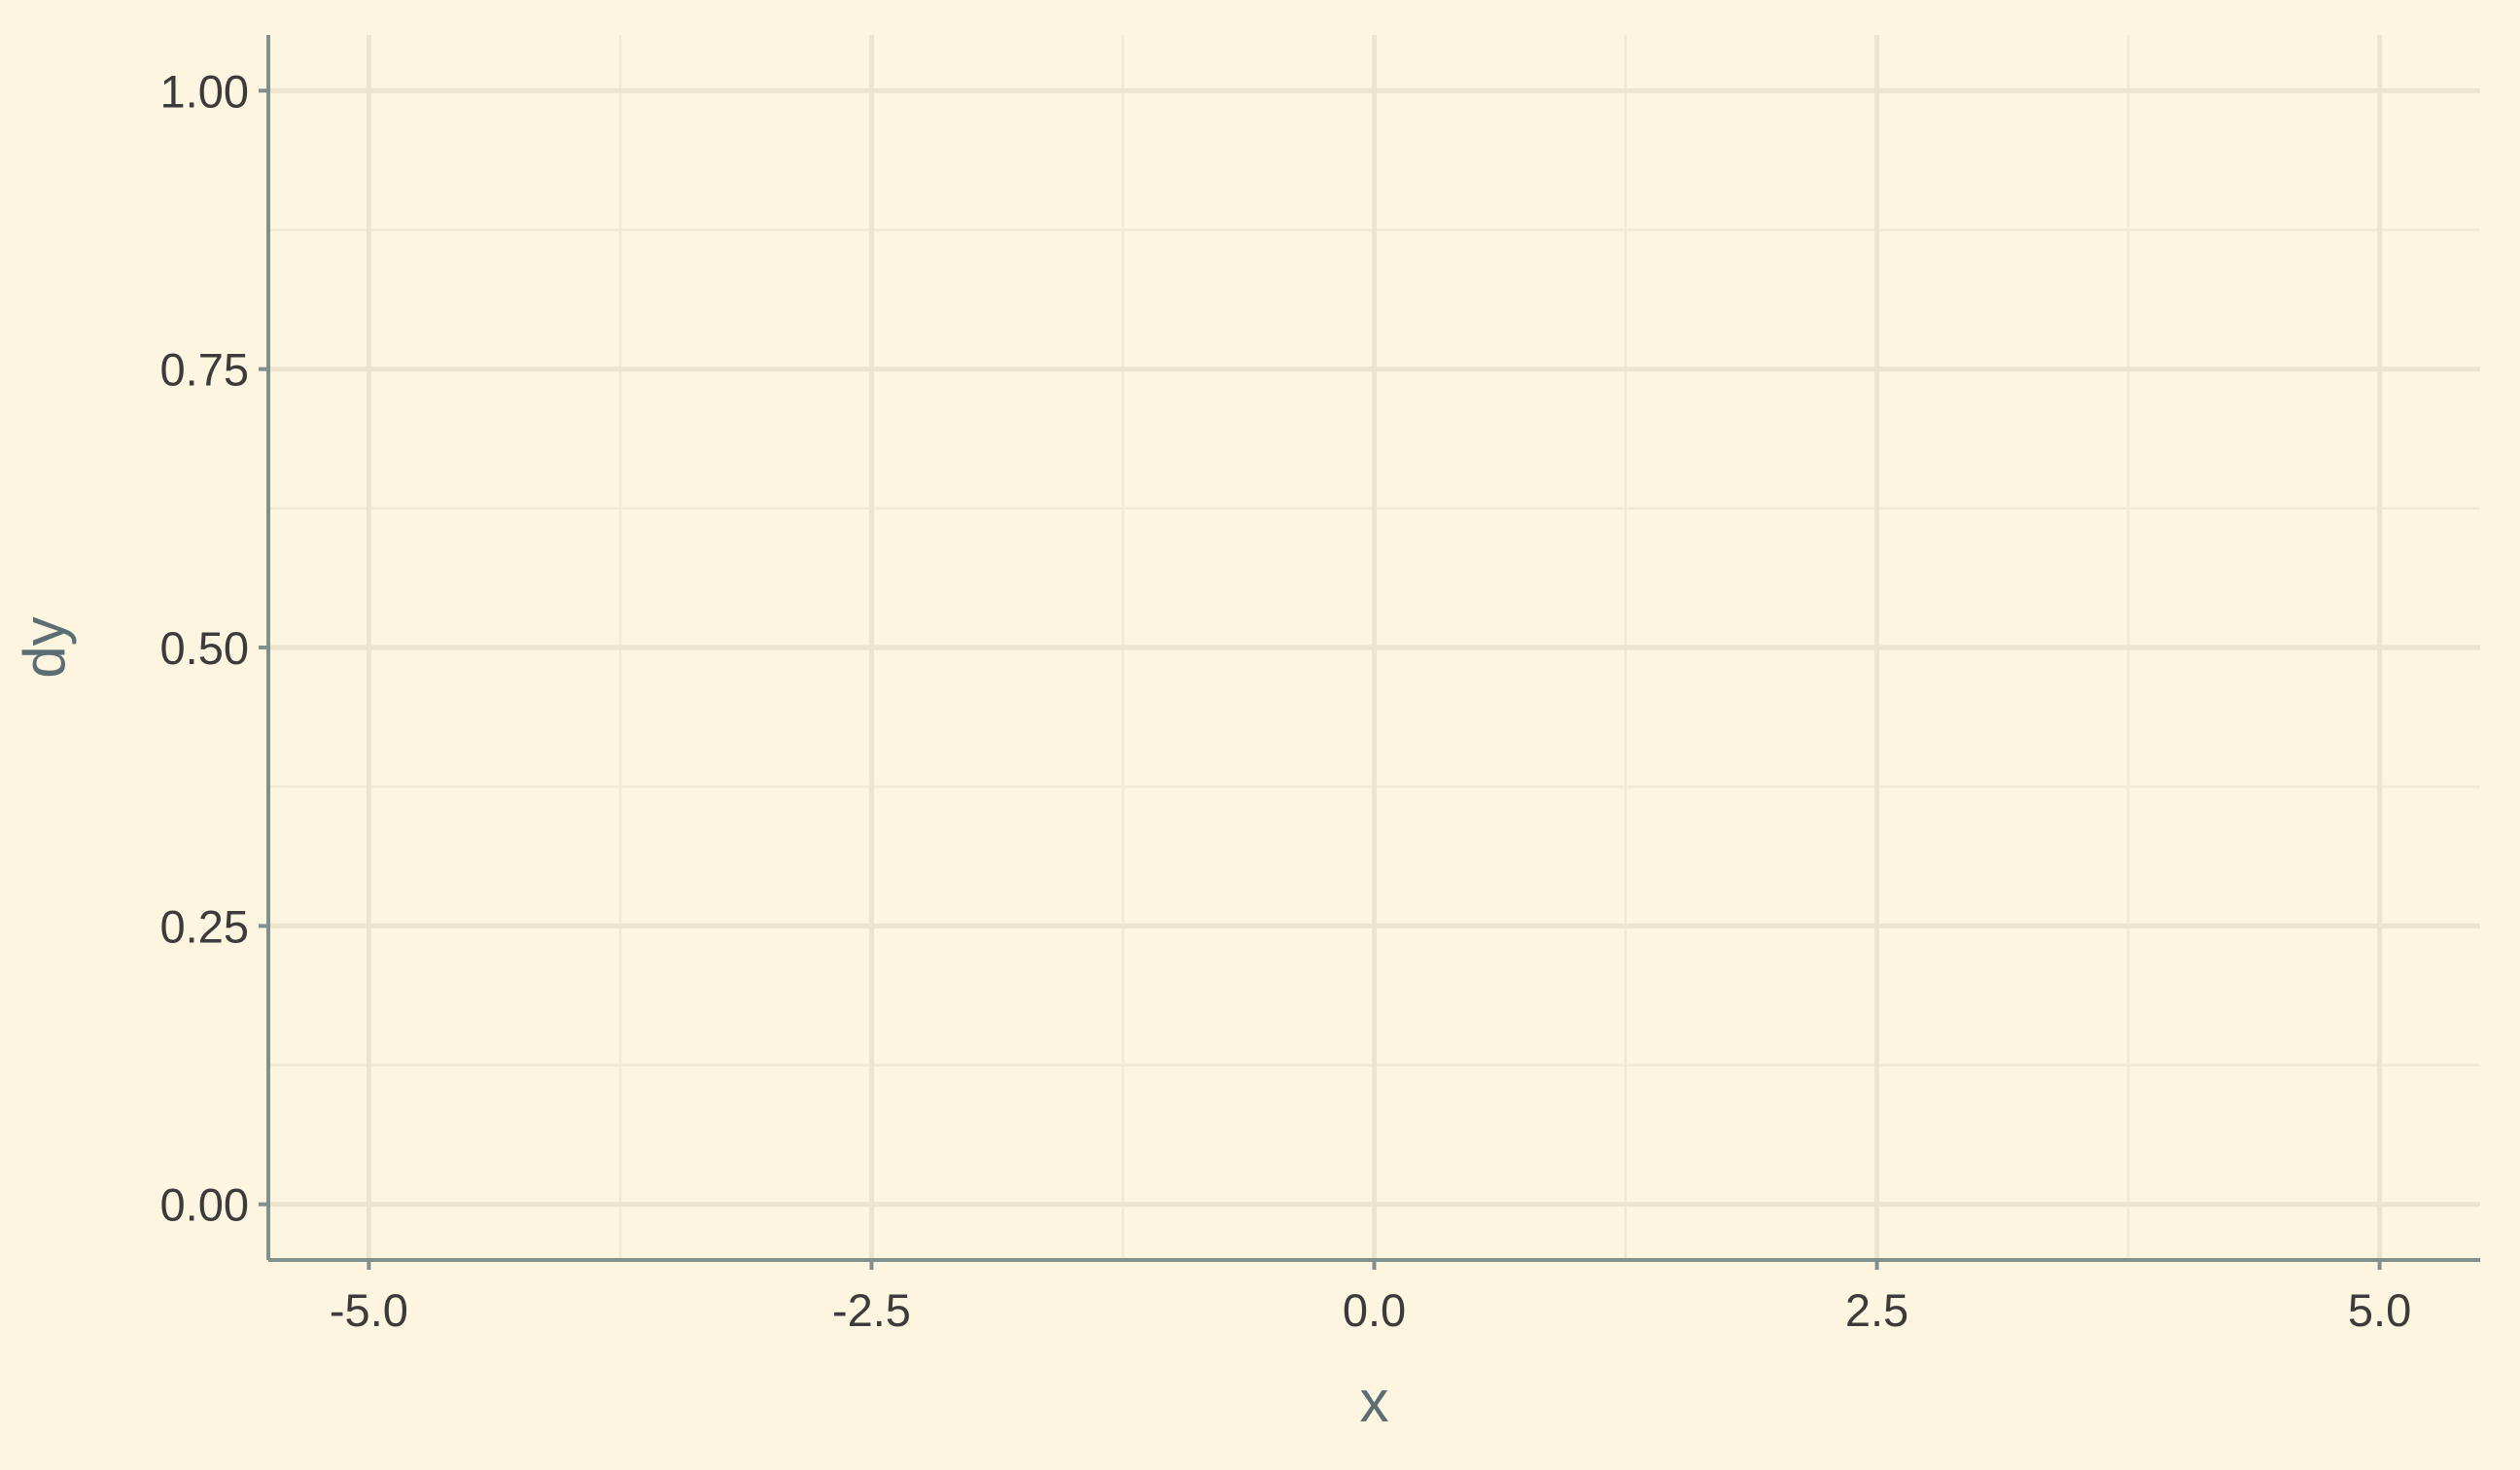 The image size is (2520, 1470). Describe the element at coordinates (204, 370) in the screenshot. I see `y-tick-label: 0.75` at that location.